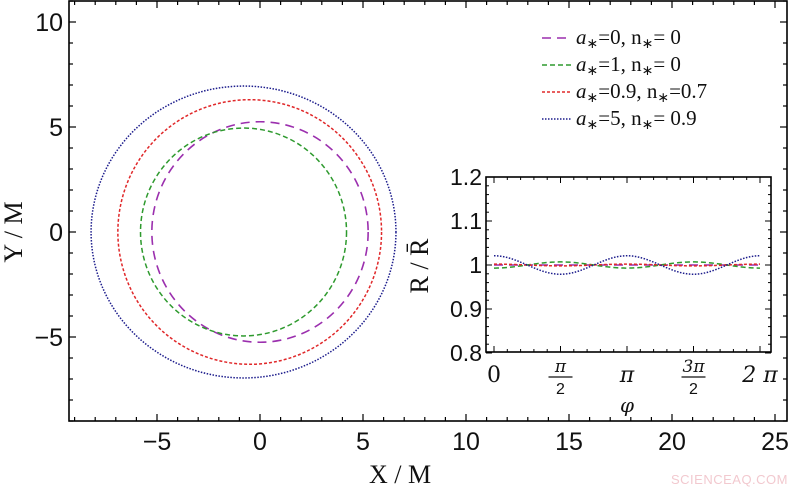 The width and height of the screenshot is (800, 491). I want to click on inset-x-tick-label: 2 π, so click(759, 375).